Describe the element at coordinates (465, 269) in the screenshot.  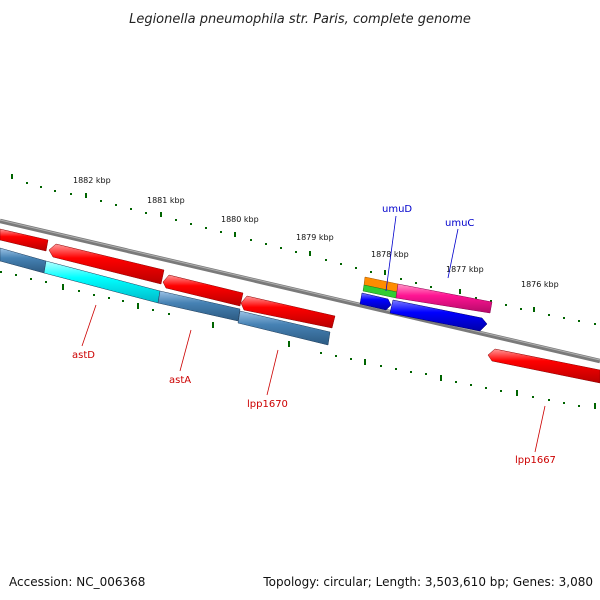
I see `kbp-label-1877: 1877 kbp` at that location.